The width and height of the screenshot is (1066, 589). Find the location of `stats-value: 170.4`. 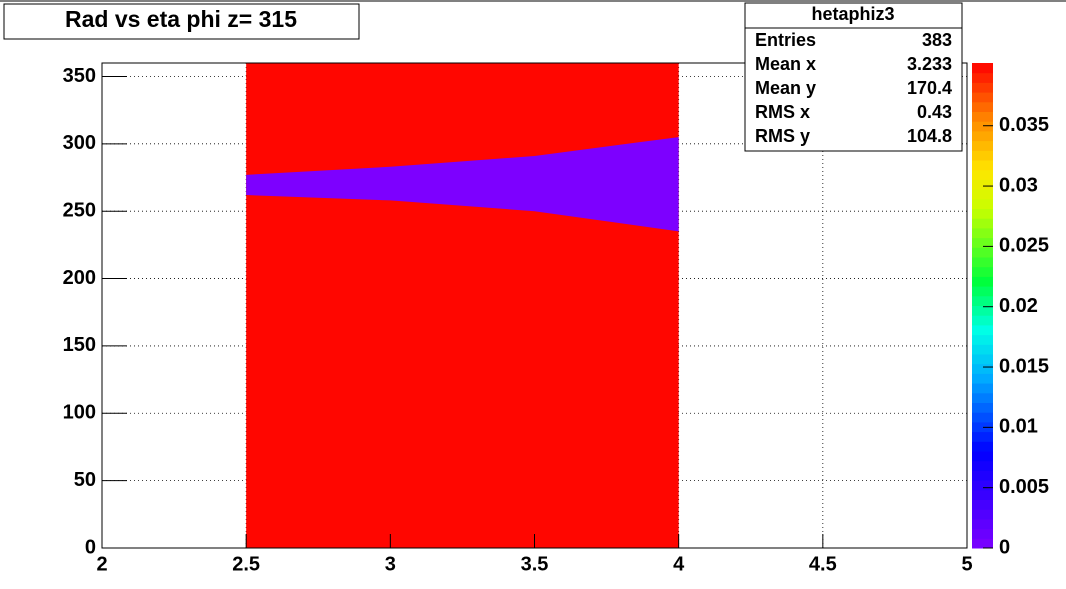

stats-value: 170.4 is located at coordinates (929, 88).